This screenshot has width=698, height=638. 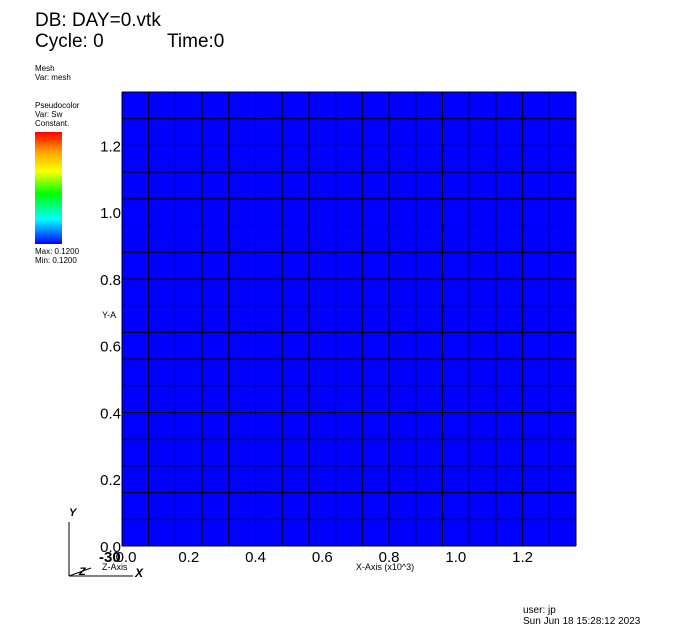 What do you see at coordinates (56, 260) in the screenshot?
I see `colorbar-min: Min: 0.1200` at bounding box center [56, 260].